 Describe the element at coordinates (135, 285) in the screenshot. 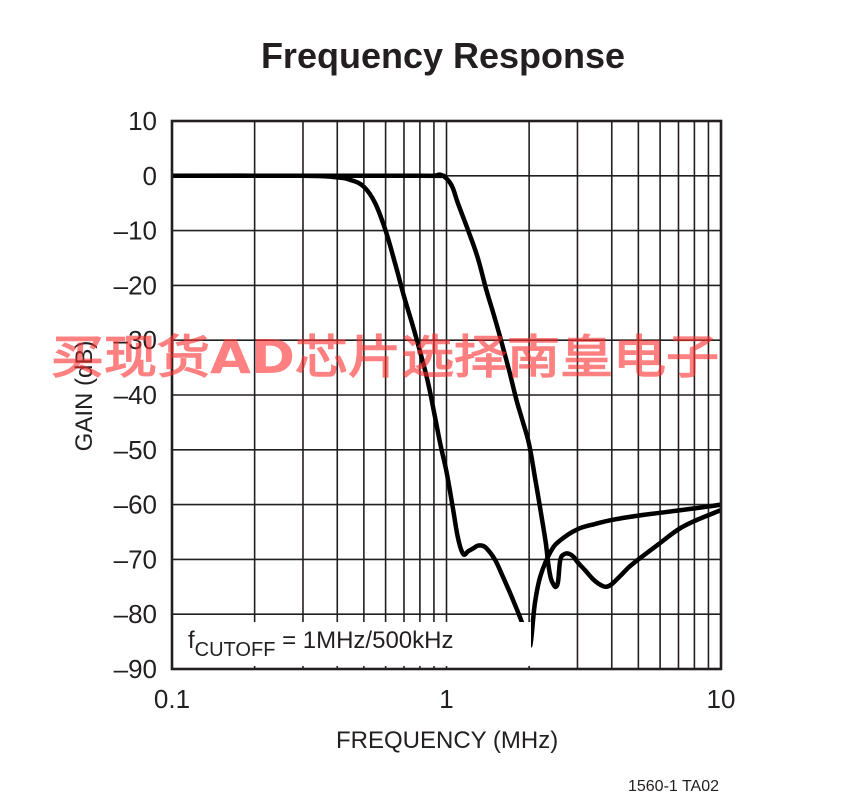

I see `y-tick-label: –20` at that location.